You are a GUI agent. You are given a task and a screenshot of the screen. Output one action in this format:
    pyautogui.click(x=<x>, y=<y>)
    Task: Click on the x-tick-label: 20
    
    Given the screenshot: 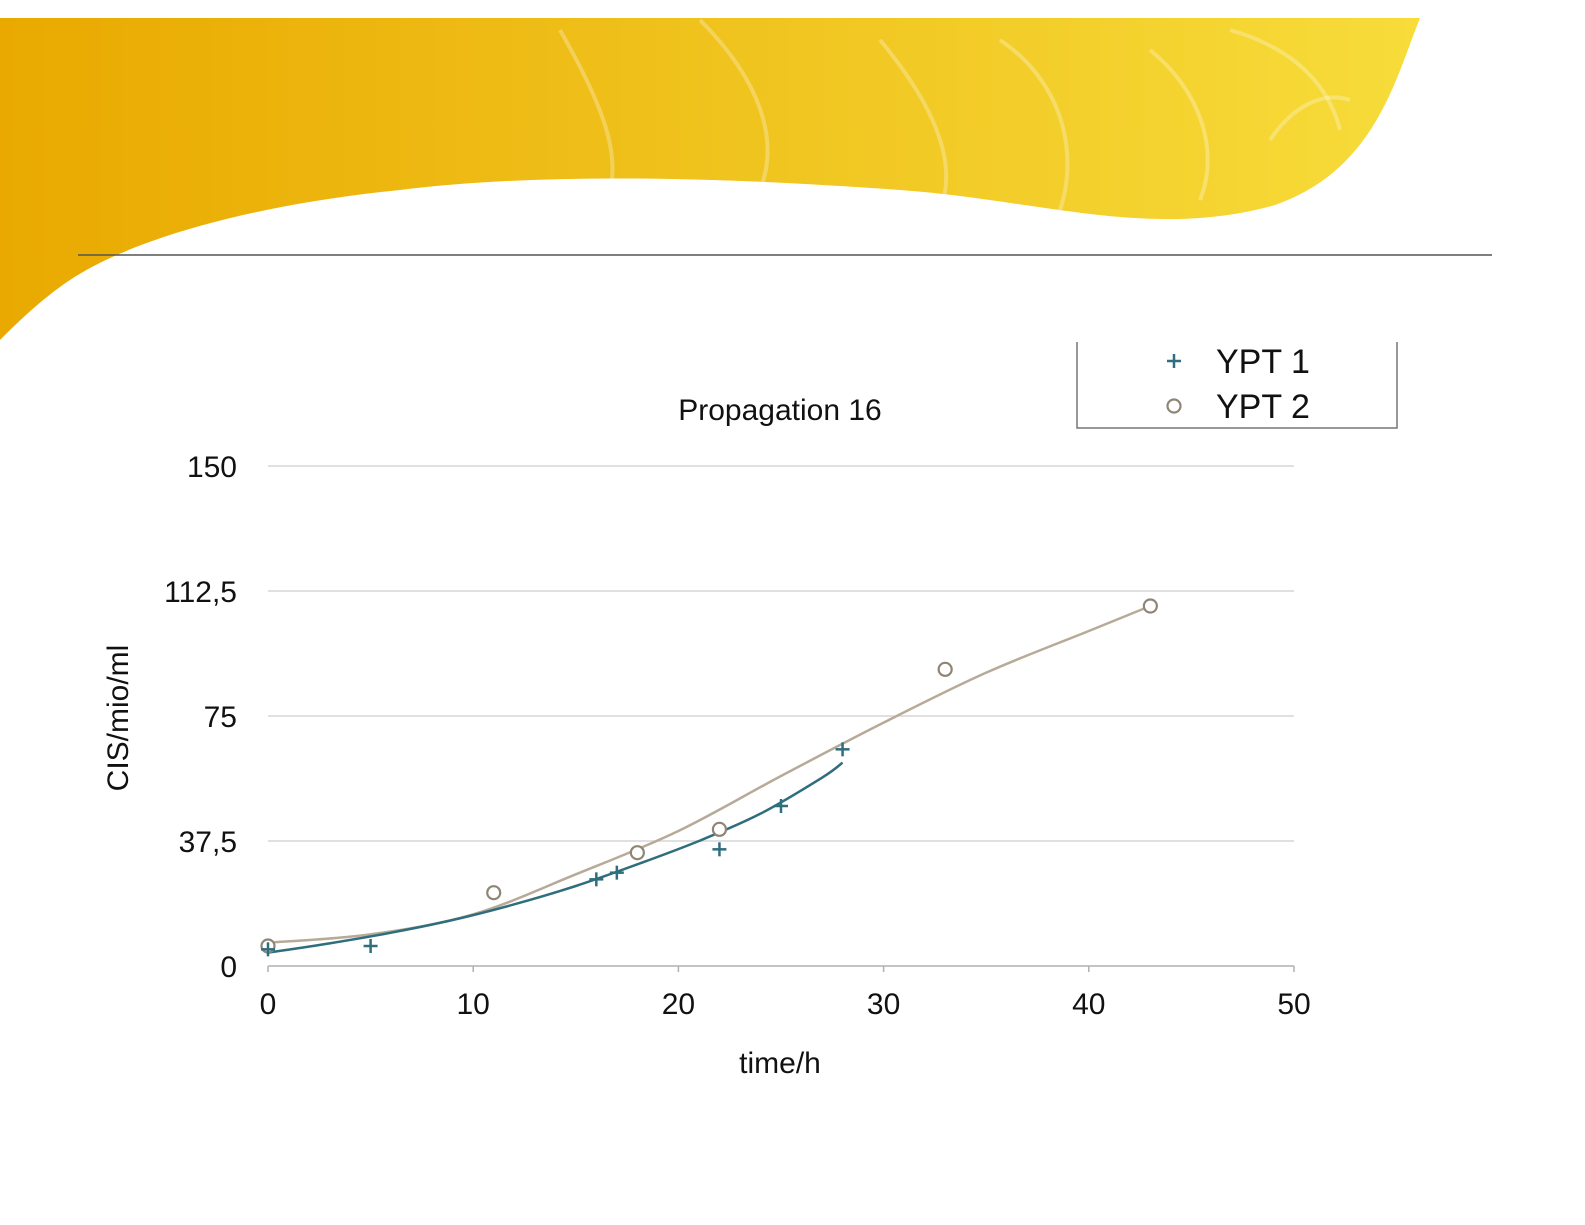 What is the action you would take?
    pyautogui.click(x=678, y=1004)
    